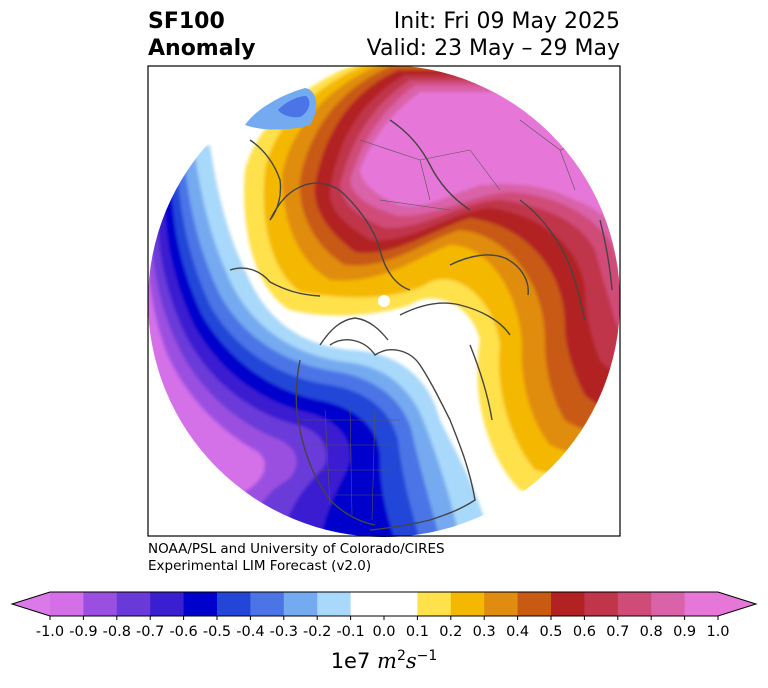  Describe the element at coordinates (150, 632) in the screenshot. I see `colorbar-tick-label: -0.7` at that location.